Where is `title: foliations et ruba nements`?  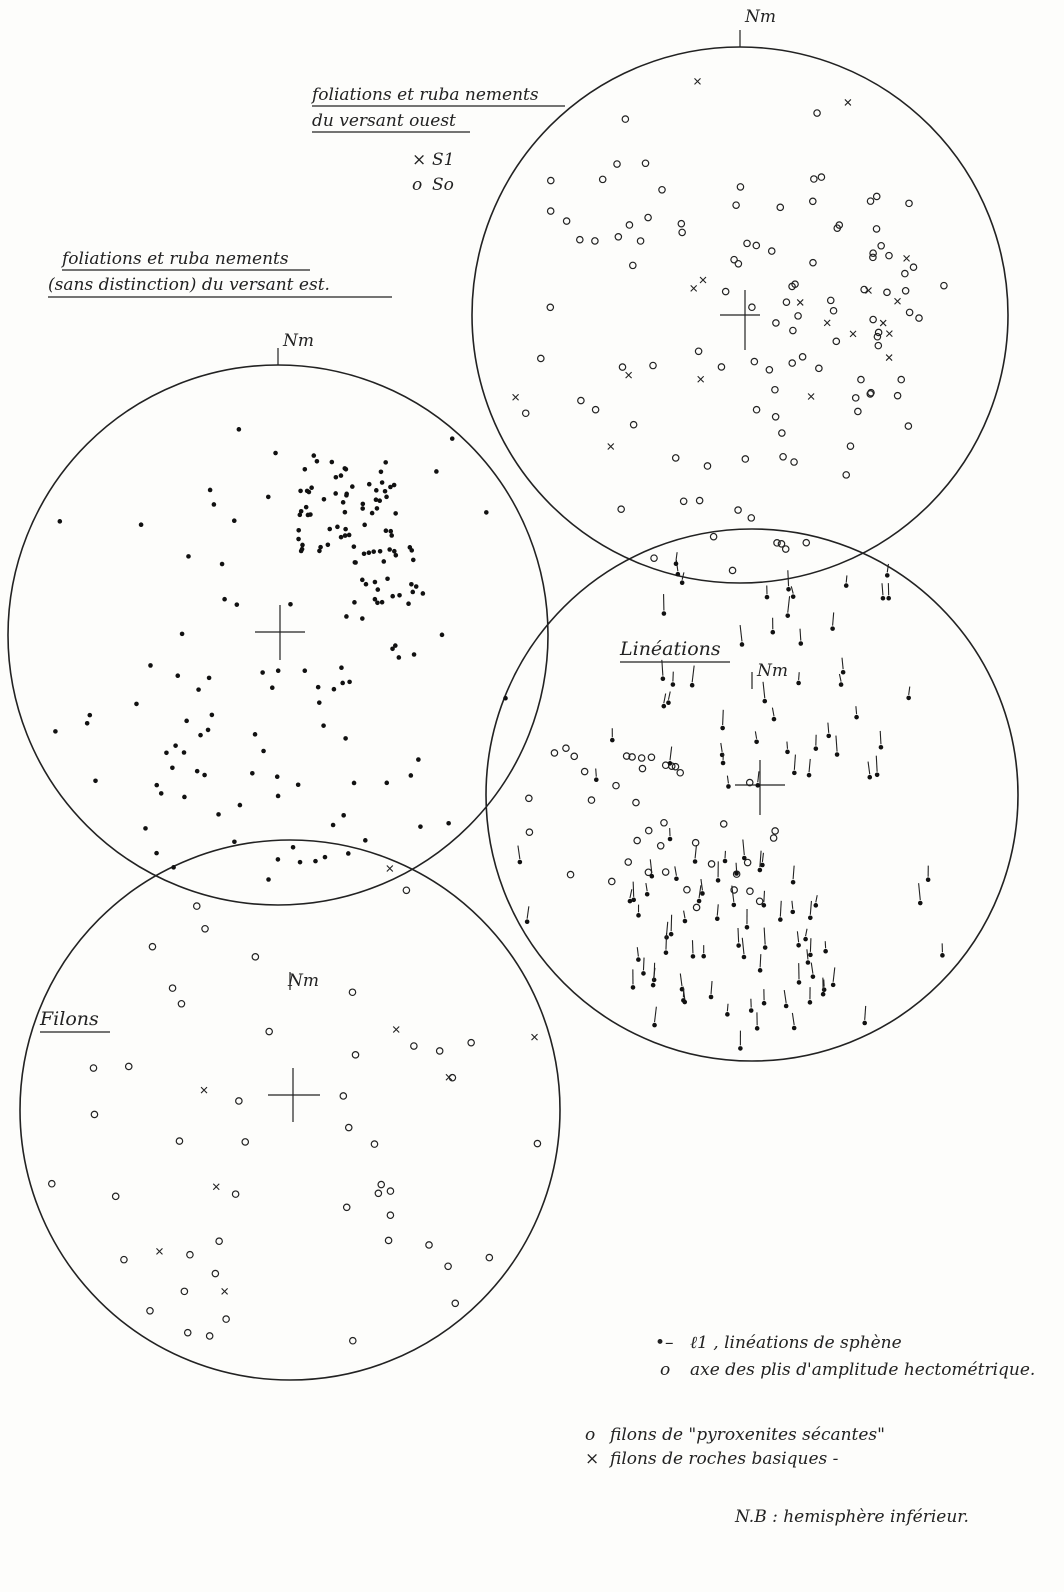 title: foliations et ruba nements is located at coordinates (424, 95).